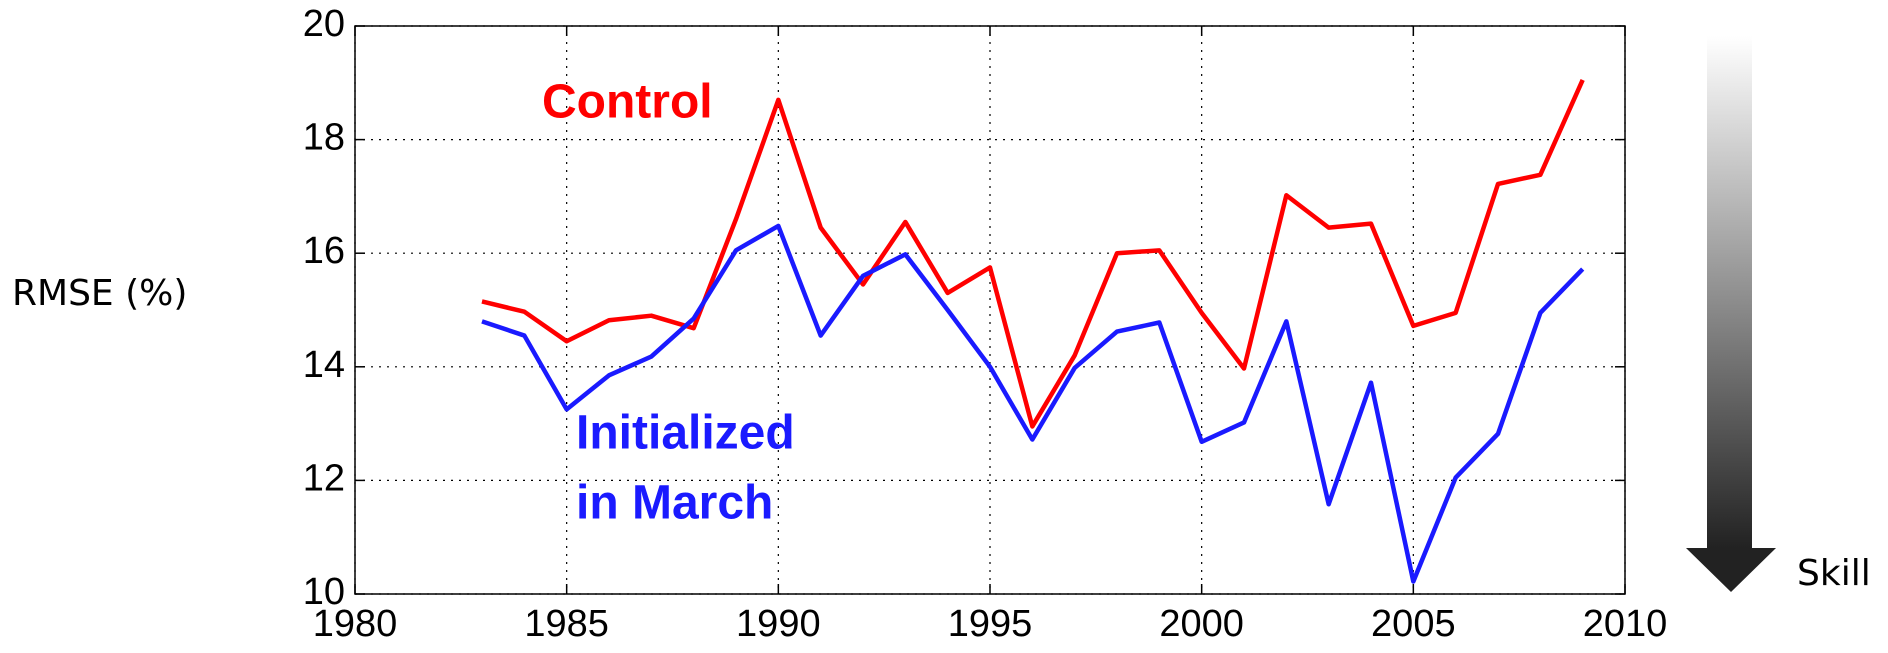 The height and width of the screenshot is (653, 1888). Describe the element at coordinates (99, 293) in the screenshot. I see `y-axis-label: RMSE (%)` at that location.